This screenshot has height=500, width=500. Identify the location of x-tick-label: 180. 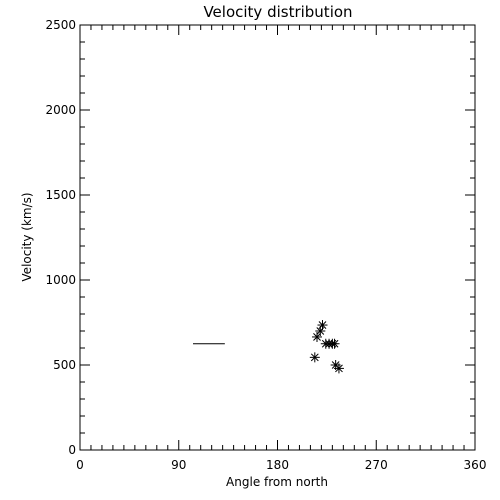
(277, 465).